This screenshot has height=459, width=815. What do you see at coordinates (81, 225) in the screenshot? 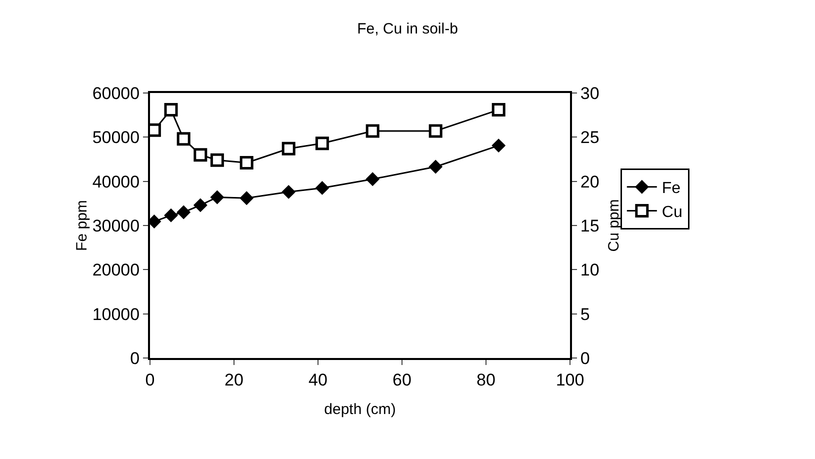
I see `y-axis-title: Fe ppm` at bounding box center [81, 225].